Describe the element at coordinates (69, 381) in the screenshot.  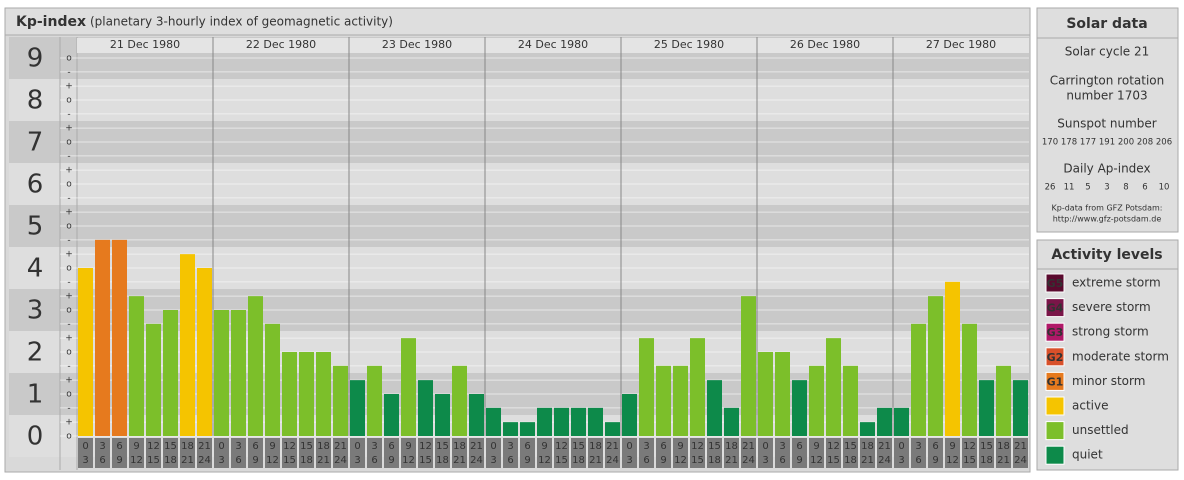
I see `y-subtick-label: +` at that location.